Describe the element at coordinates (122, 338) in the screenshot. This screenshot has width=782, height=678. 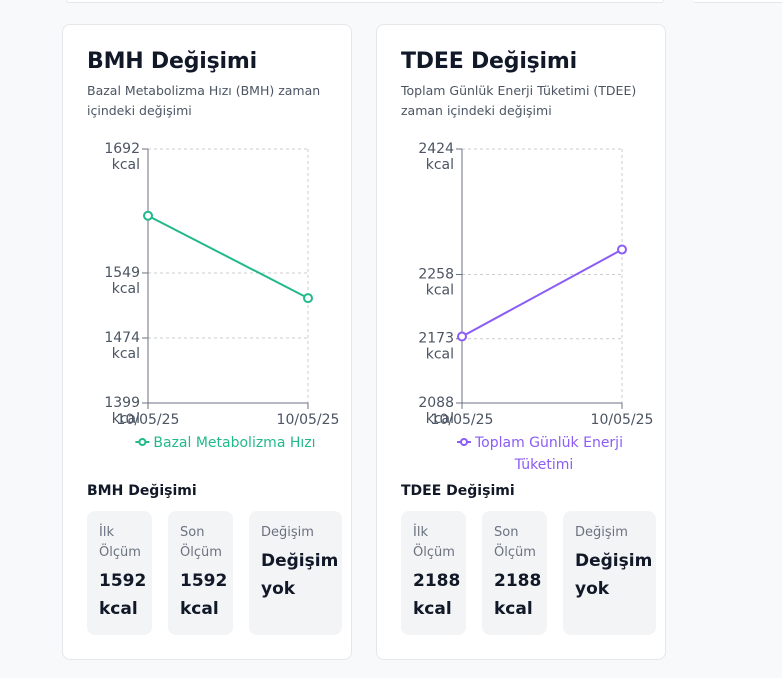
I see `y-tick-value: 1474` at that location.